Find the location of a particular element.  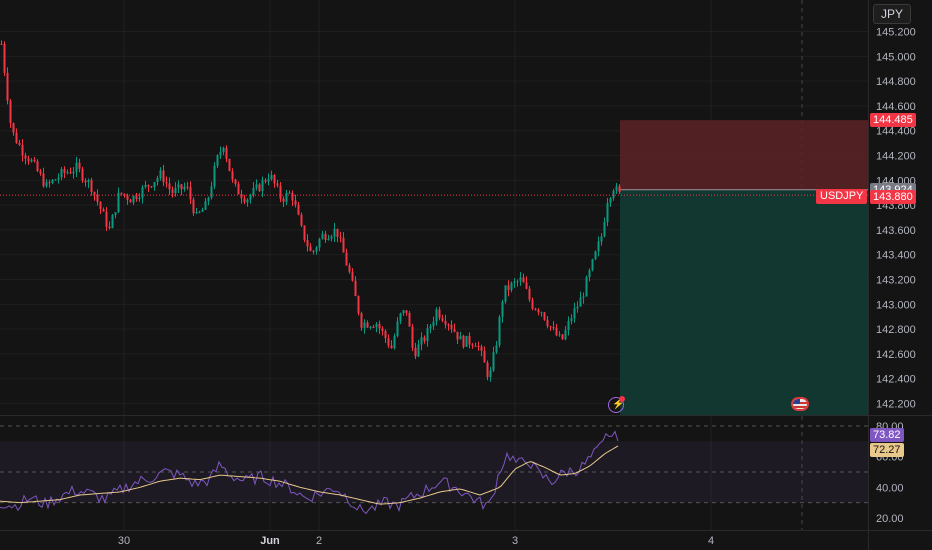

price-tick-label: 145.200 is located at coordinates (896, 33).